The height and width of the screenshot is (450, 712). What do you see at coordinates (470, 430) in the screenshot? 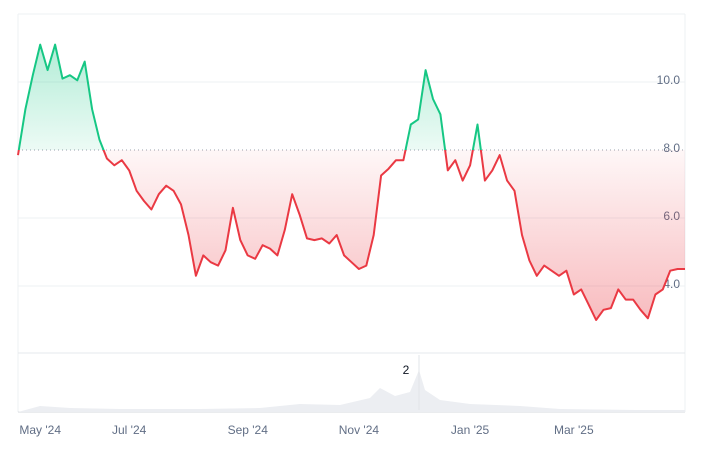
I see `x-tick-label: Jan '25` at bounding box center [470, 430].